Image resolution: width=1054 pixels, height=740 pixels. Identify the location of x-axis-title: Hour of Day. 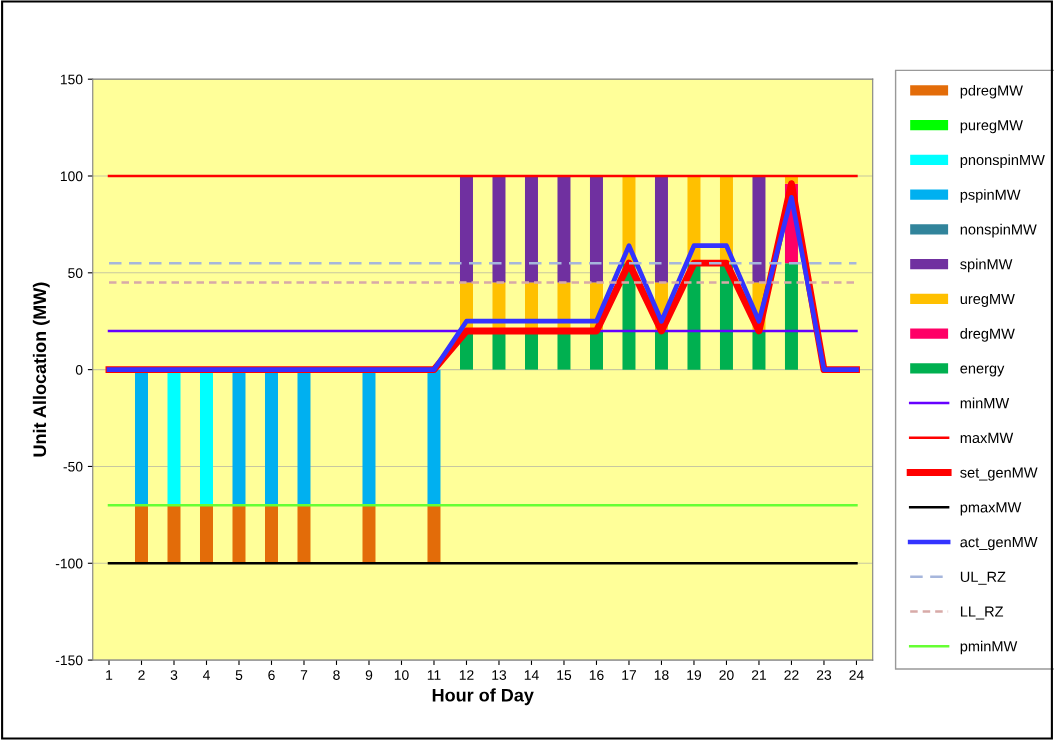
(483, 697).